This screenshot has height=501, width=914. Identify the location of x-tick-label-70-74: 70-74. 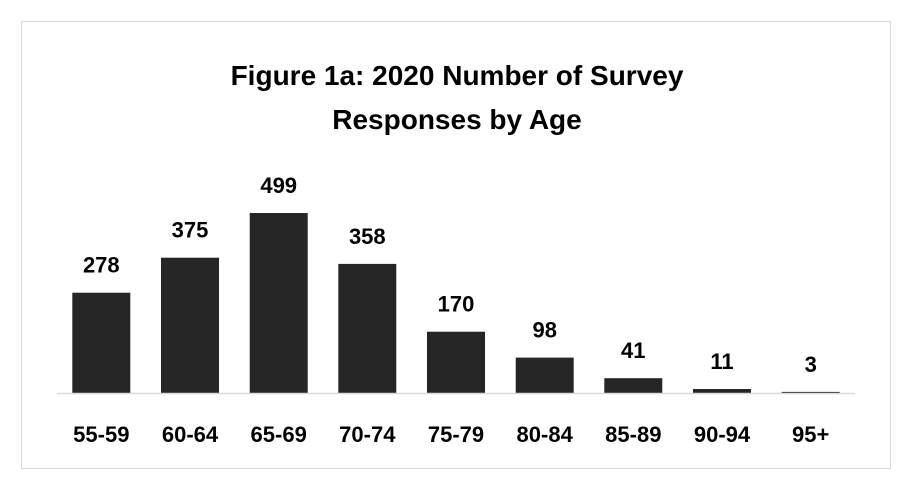
(367, 434).